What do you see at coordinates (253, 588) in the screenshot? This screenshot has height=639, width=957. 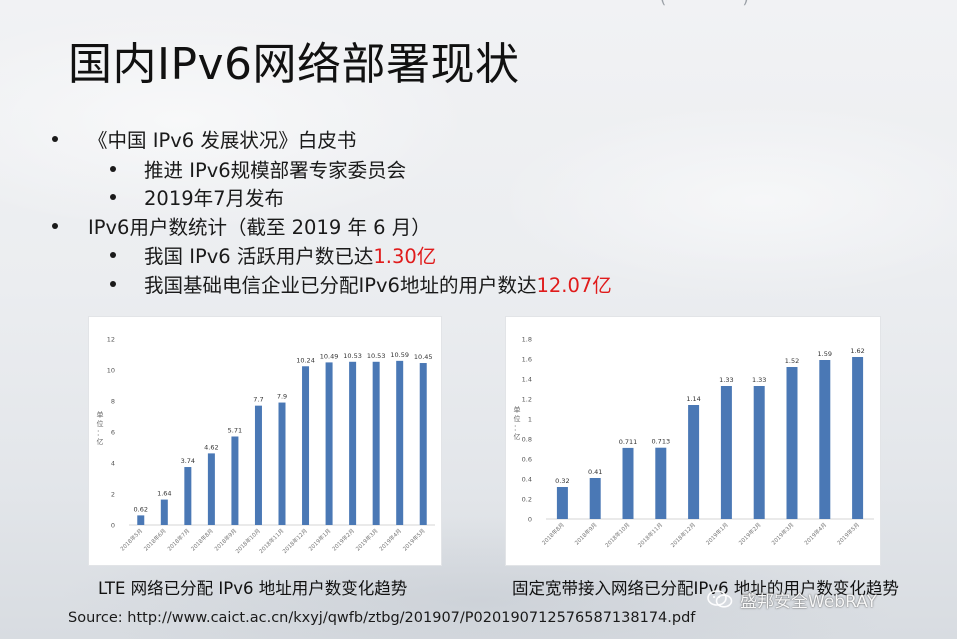 I see `lte-chart-caption: LTE 网络已分配 IPv6 地址用户数变化趋势` at bounding box center [253, 588].